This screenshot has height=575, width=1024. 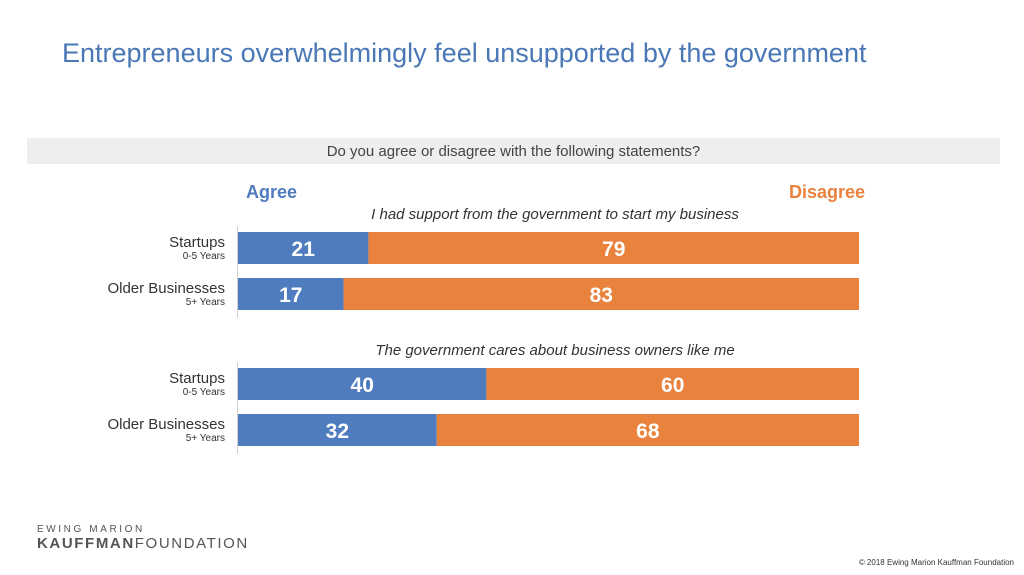 What do you see at coordinates (936, 562) in the screenshot?
I see `copyright: © 2018 Ewing Marion Kauffman Foundation` at bounding box center [936, 562].